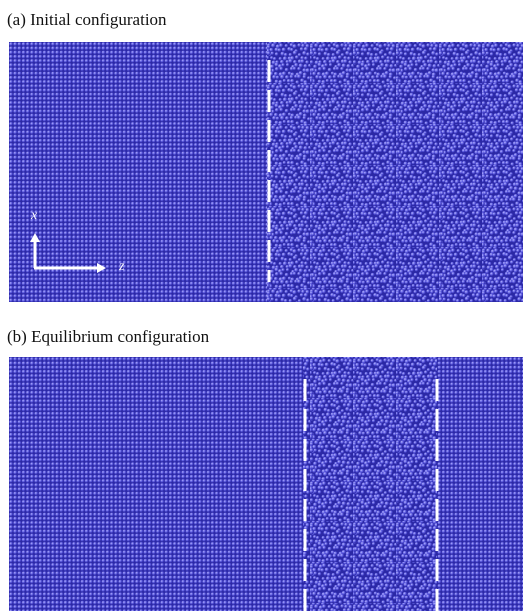  What do you see at coordinates (87, 19) in the screenshot?
I see `panel-a-caption: (a) Initial configuration` at bounding box center [87, 19].